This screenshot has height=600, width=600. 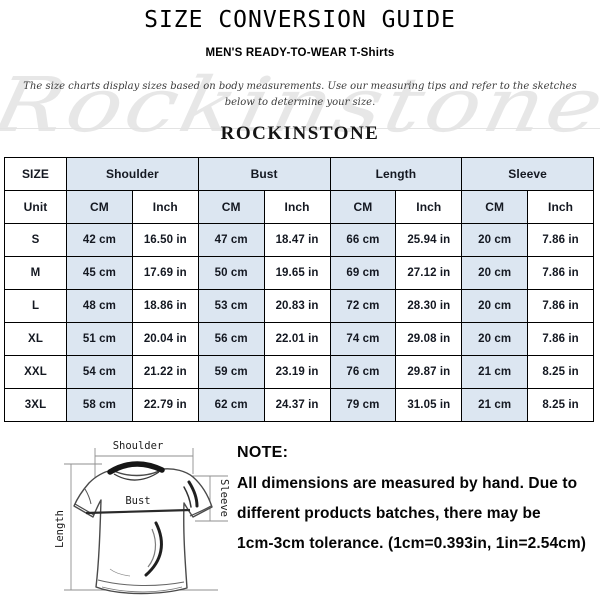 What do you see at coordinates (231, 339) in the screenshot?
I see `table-cell: 56 cm` at bounding box center [231, 339].